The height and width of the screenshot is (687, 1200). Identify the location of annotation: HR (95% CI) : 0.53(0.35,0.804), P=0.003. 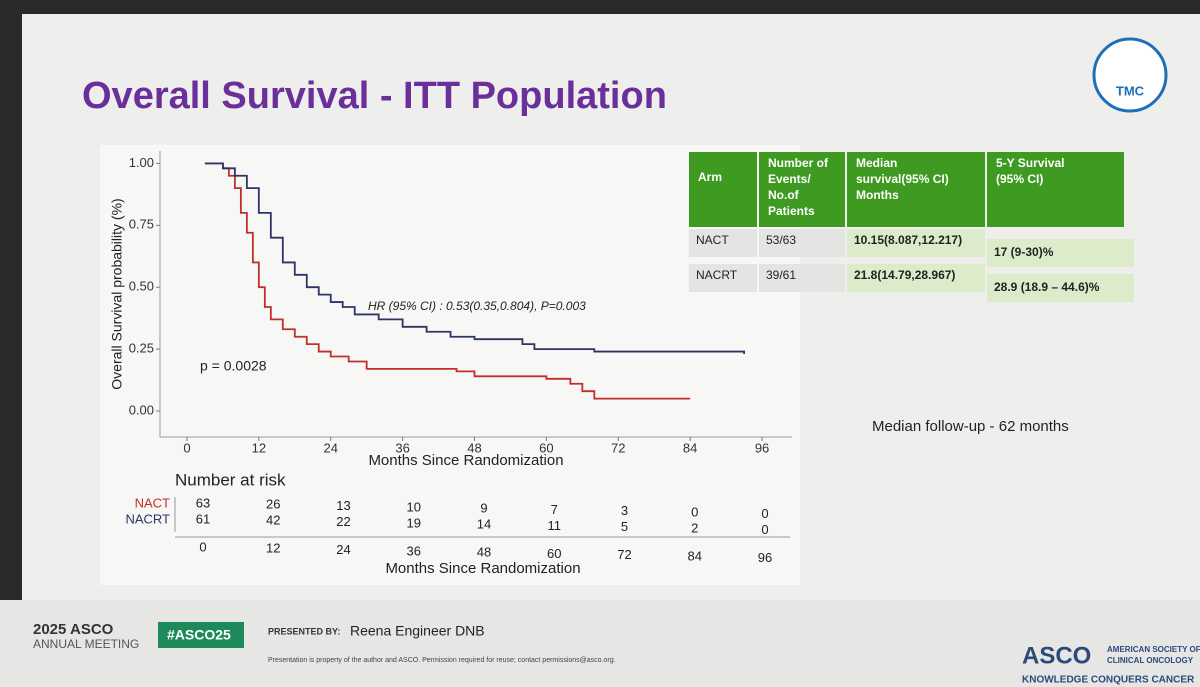
(477, 306).